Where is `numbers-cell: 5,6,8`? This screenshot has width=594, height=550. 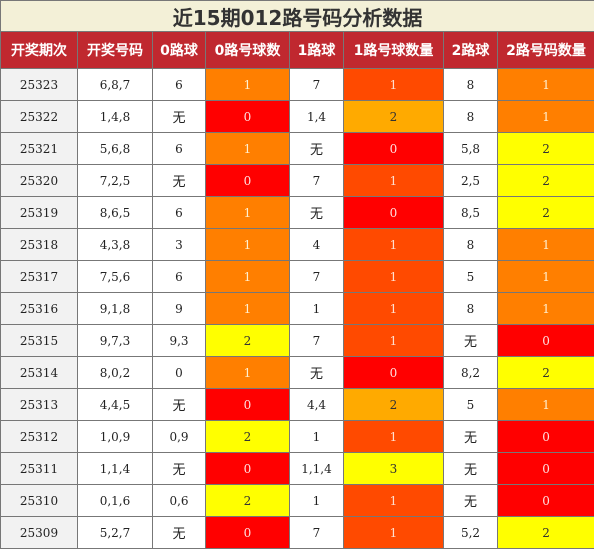 numbers-cell: 5,6,8 is located at coordinates (115, 148).